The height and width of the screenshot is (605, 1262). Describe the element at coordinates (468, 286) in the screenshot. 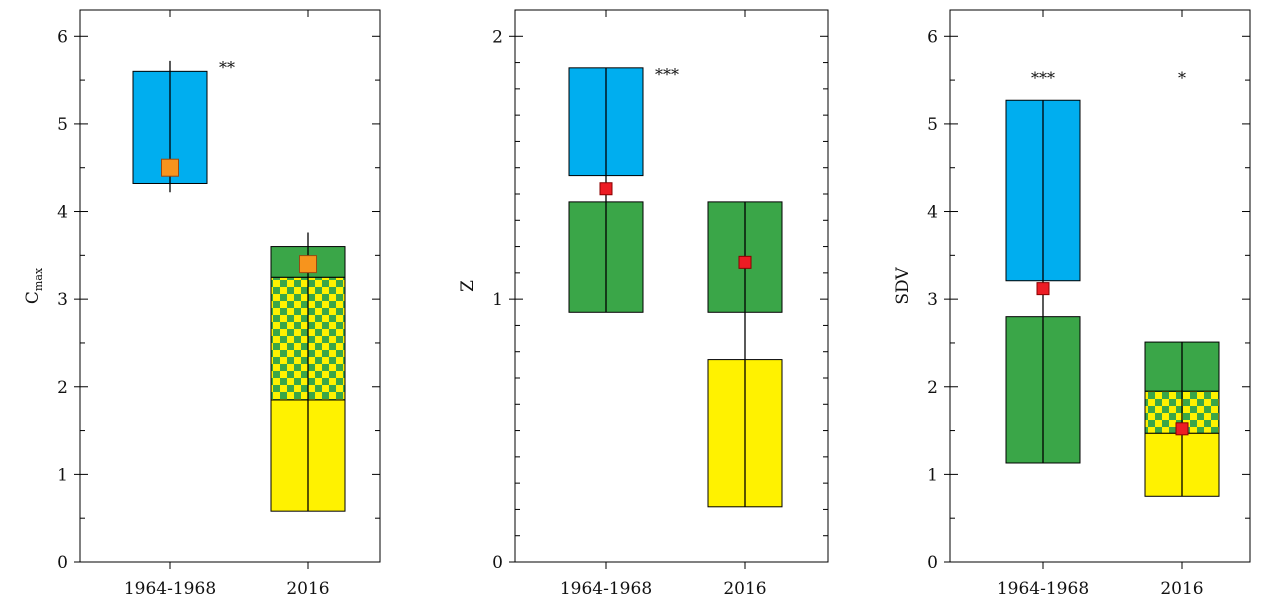

I see `y-axis-label: Z` at that location.